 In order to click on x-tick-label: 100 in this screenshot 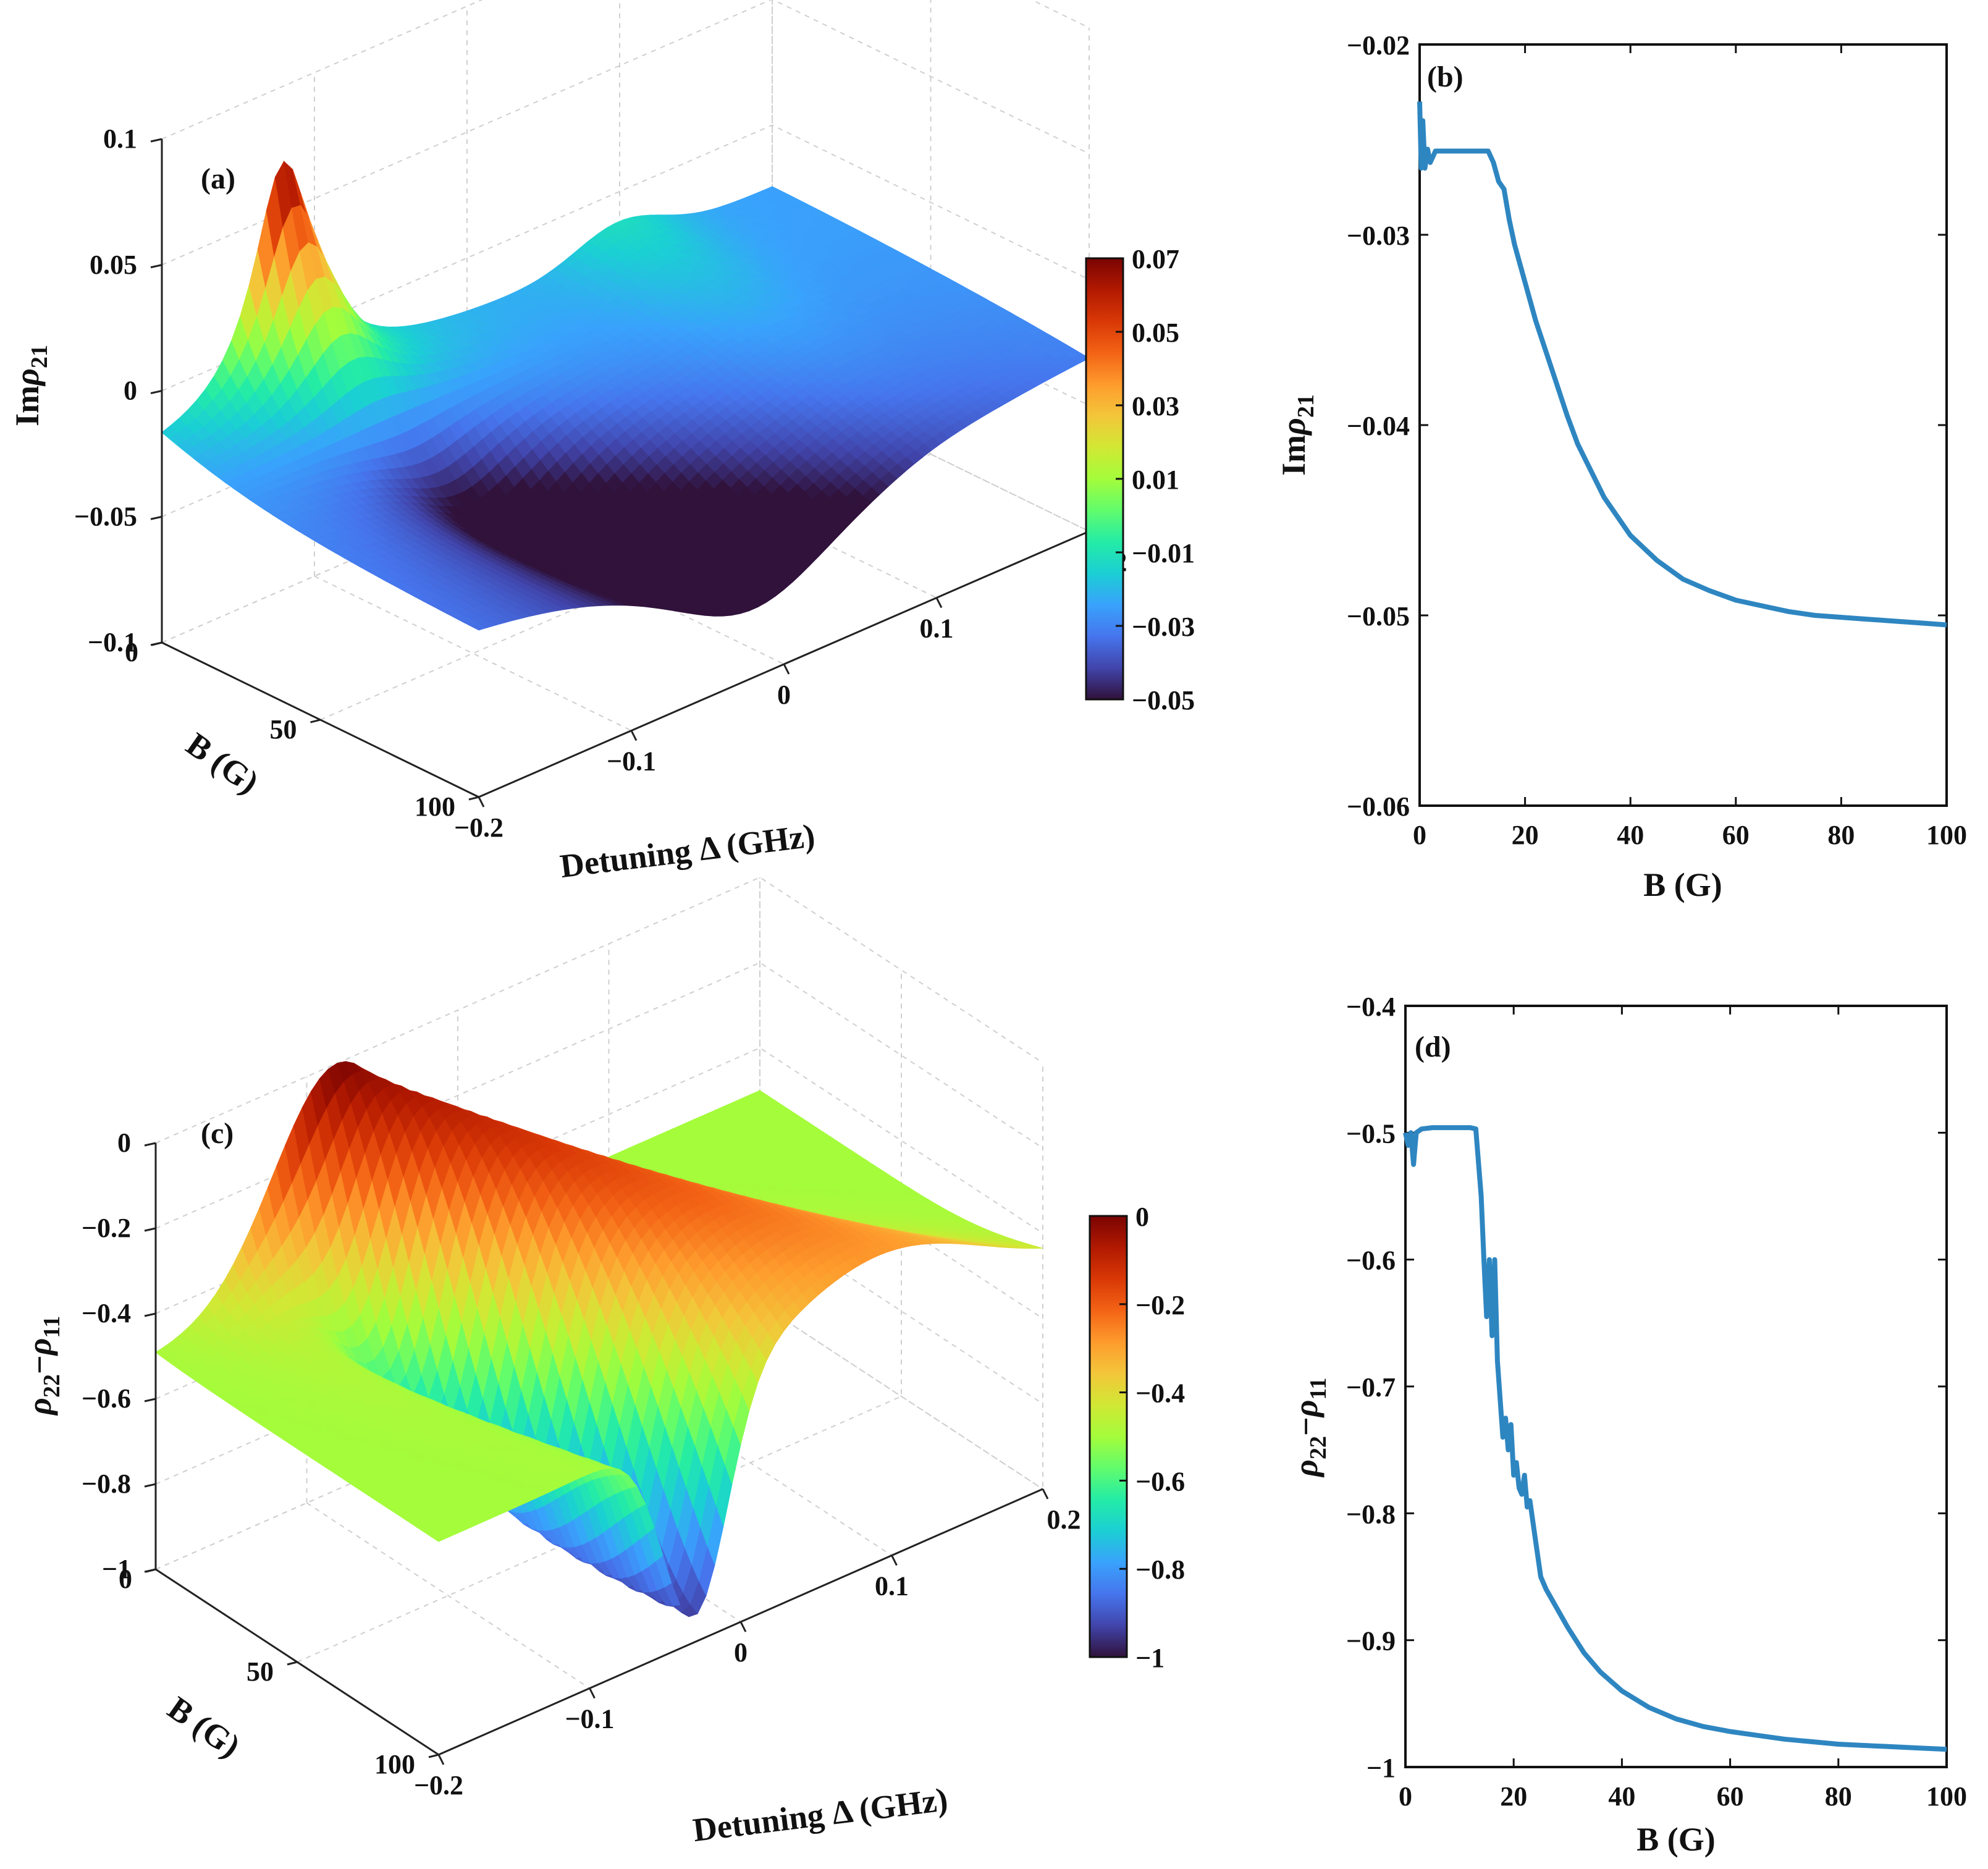, I will do `click(1946, 835)`.